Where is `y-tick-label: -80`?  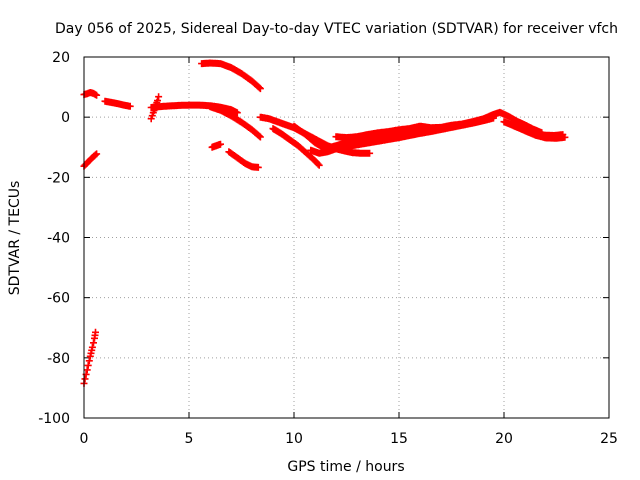
y-tick-label: -80 is located at coordinates (58, 359).